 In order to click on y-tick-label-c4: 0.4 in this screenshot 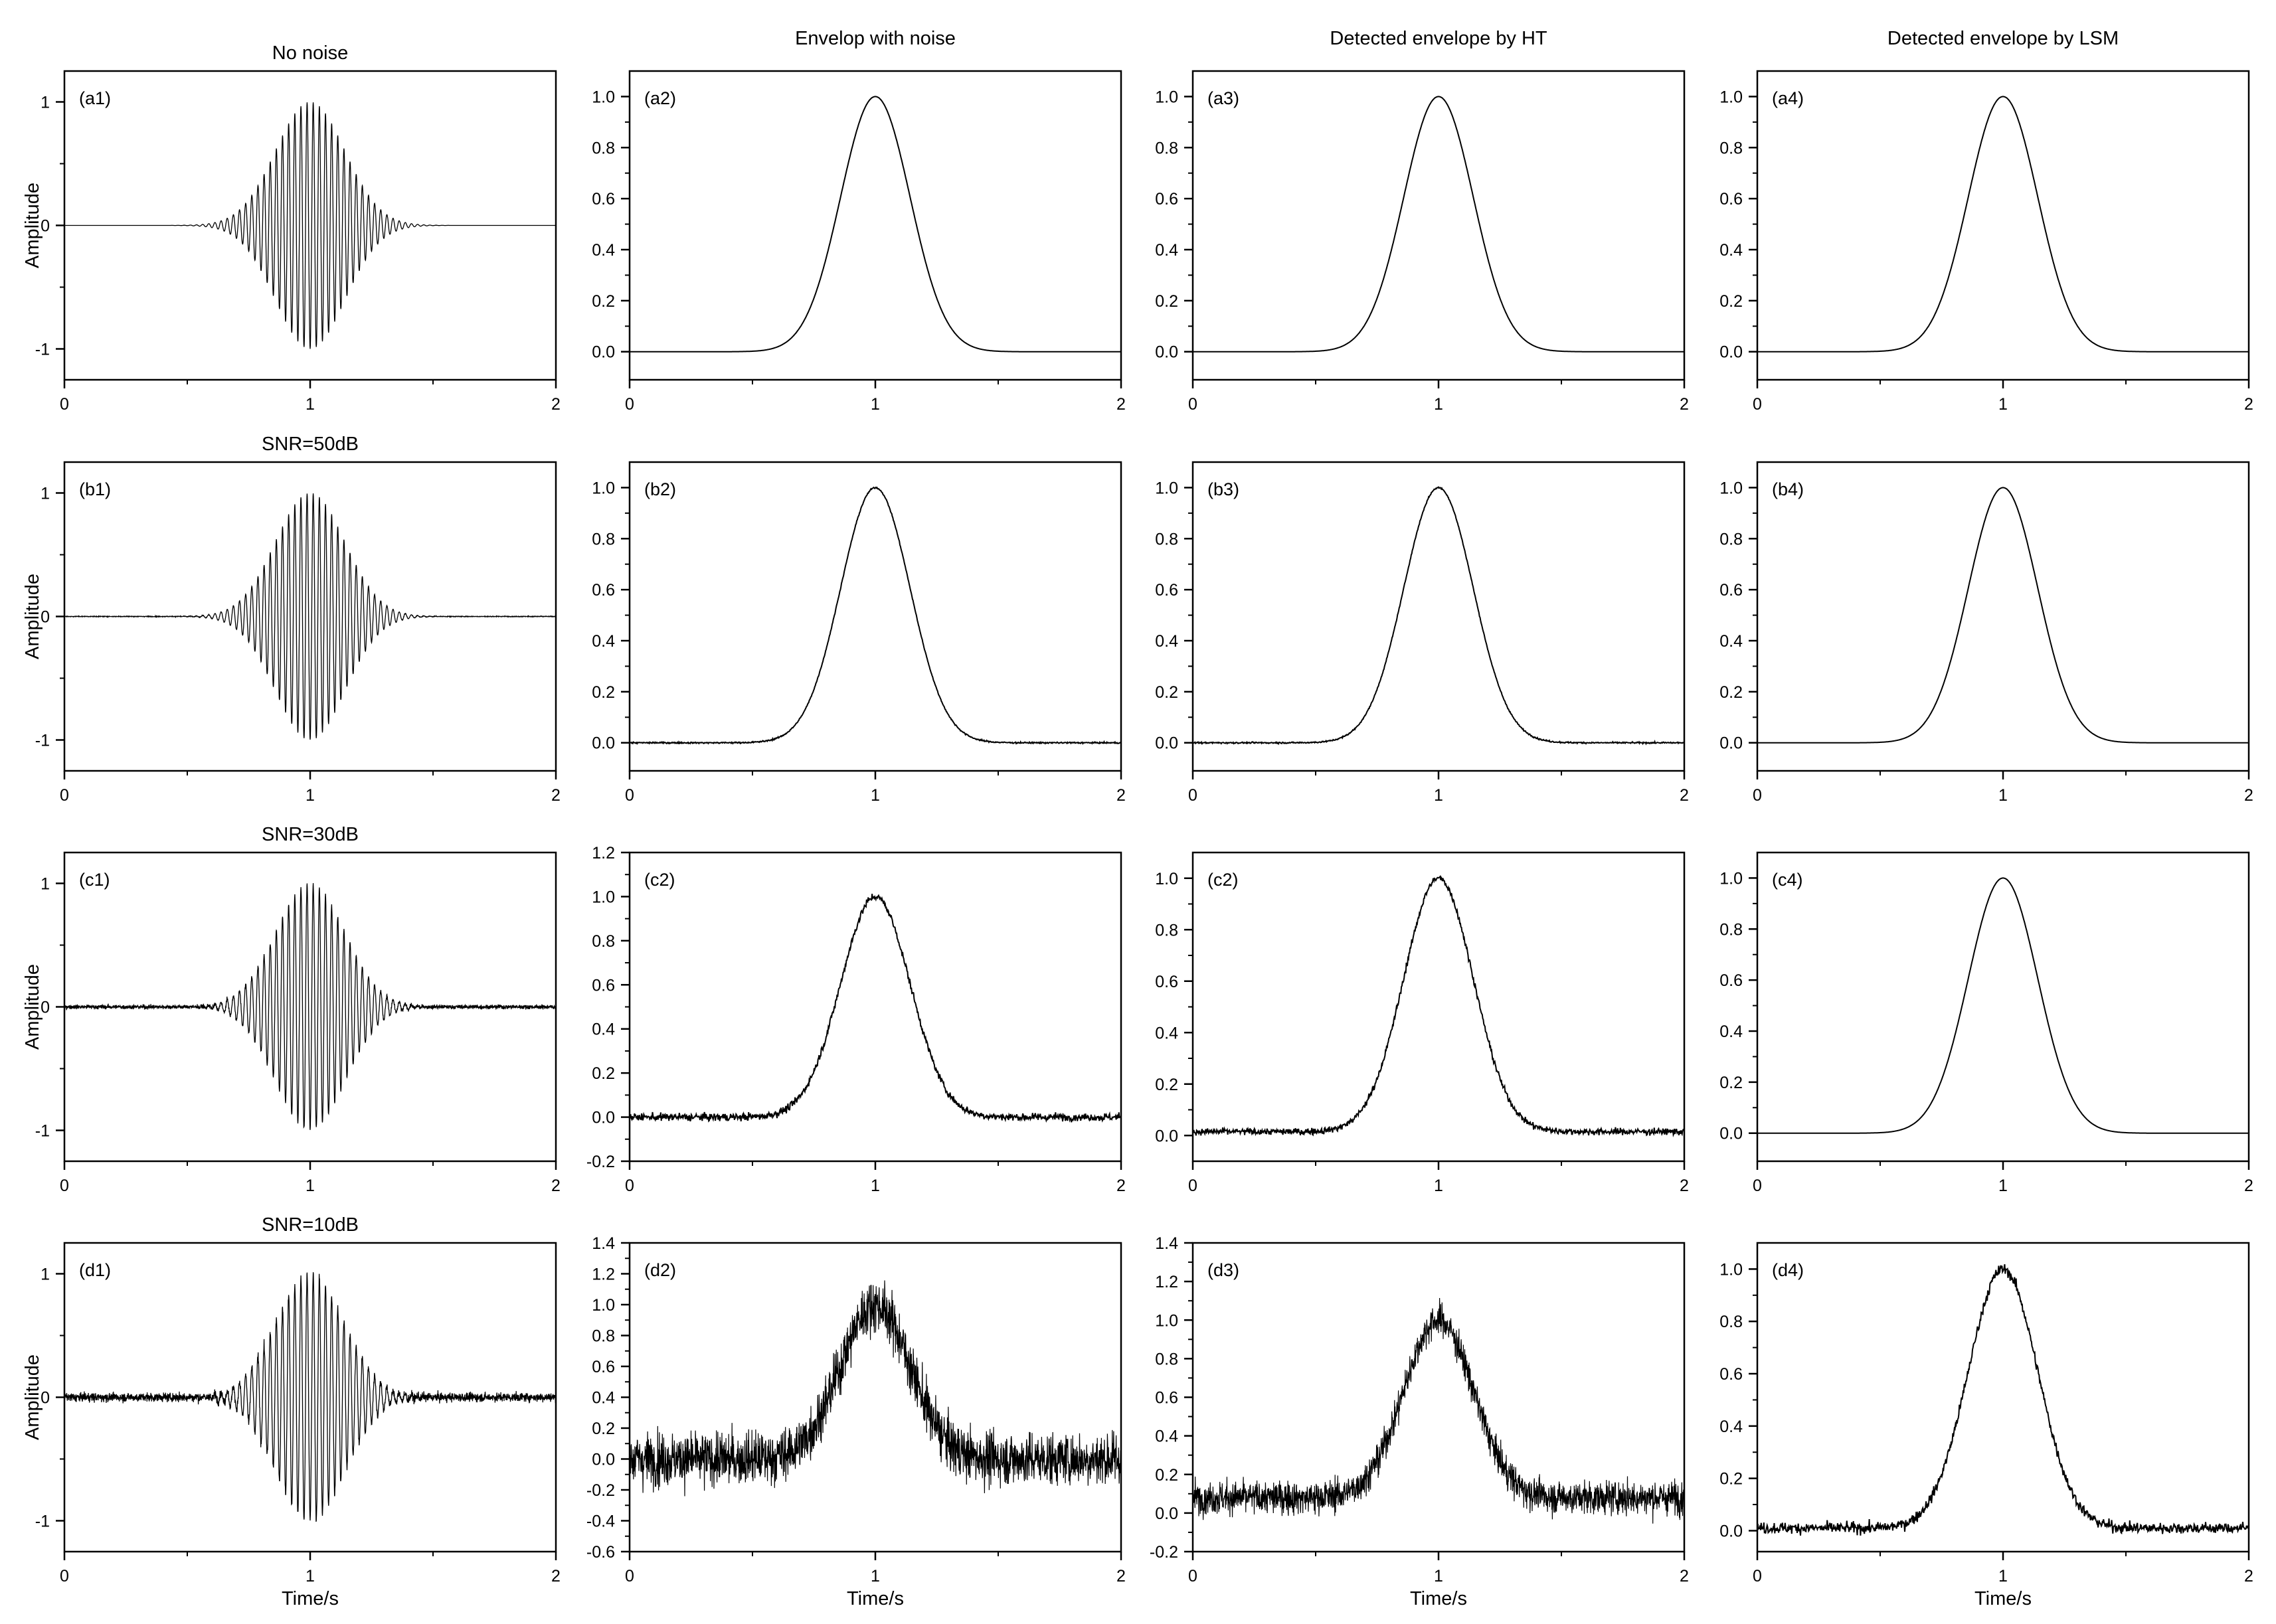, I will do `click(1731, 1031)`.